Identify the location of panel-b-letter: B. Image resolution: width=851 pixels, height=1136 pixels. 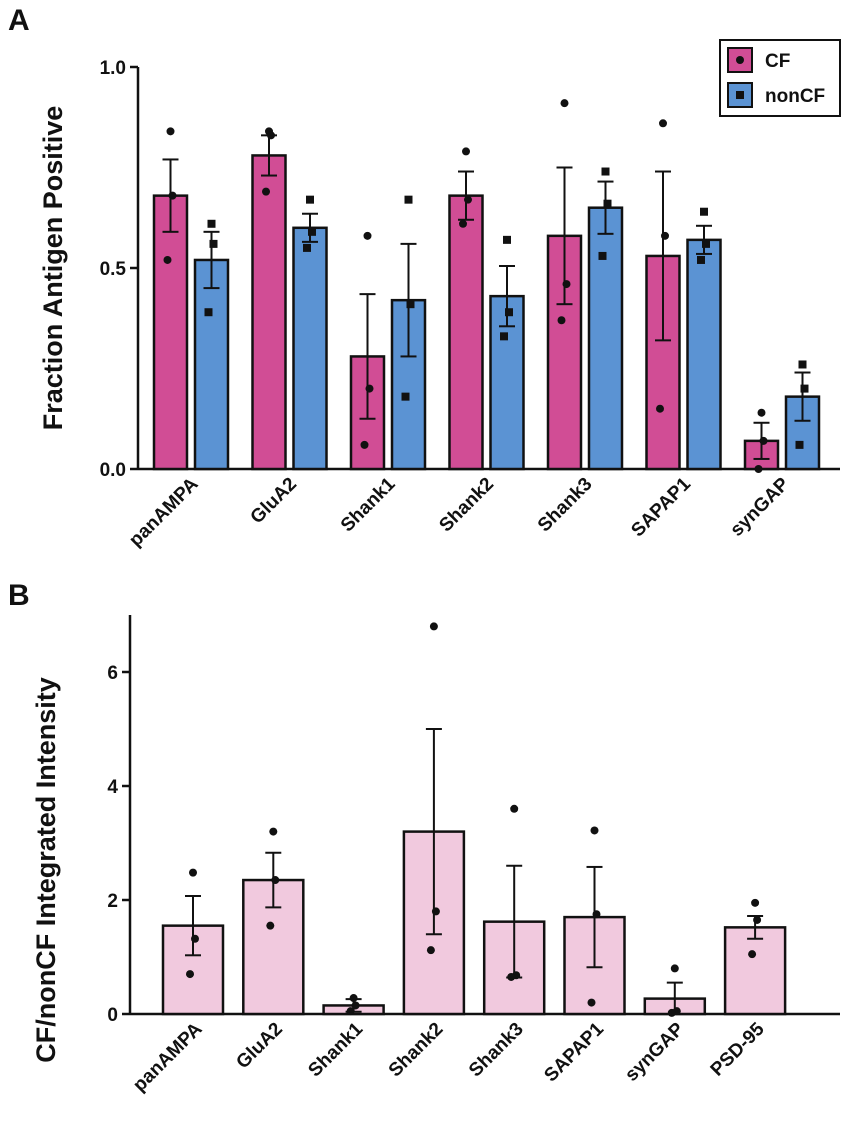
(19, 595).